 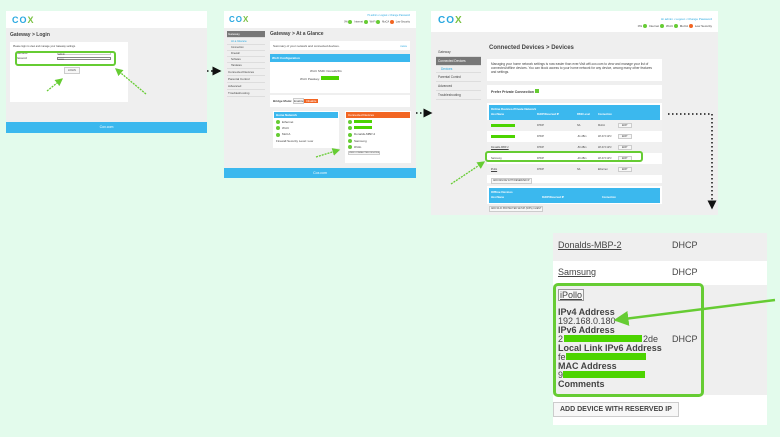 I want to click on more-link: more, so click(x=403, y=46).